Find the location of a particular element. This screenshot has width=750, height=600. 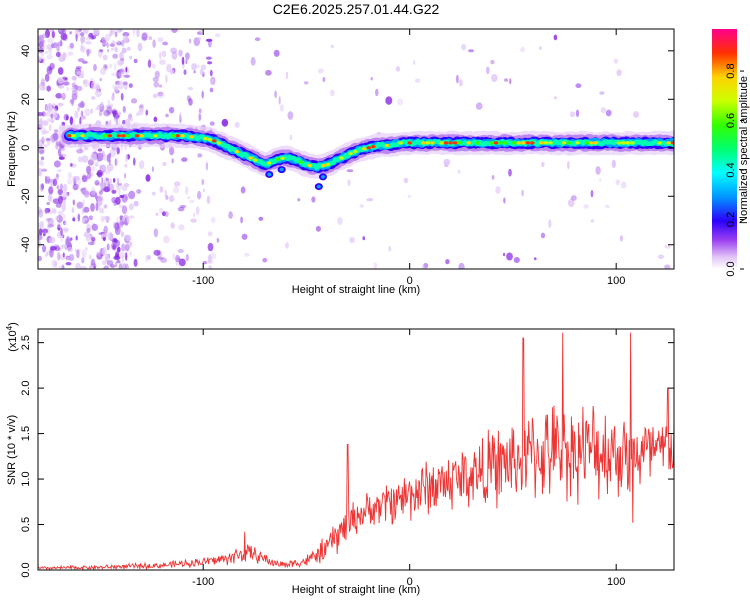

colorbar-tick-label: 0.6 is located at coordinates (731, 120).